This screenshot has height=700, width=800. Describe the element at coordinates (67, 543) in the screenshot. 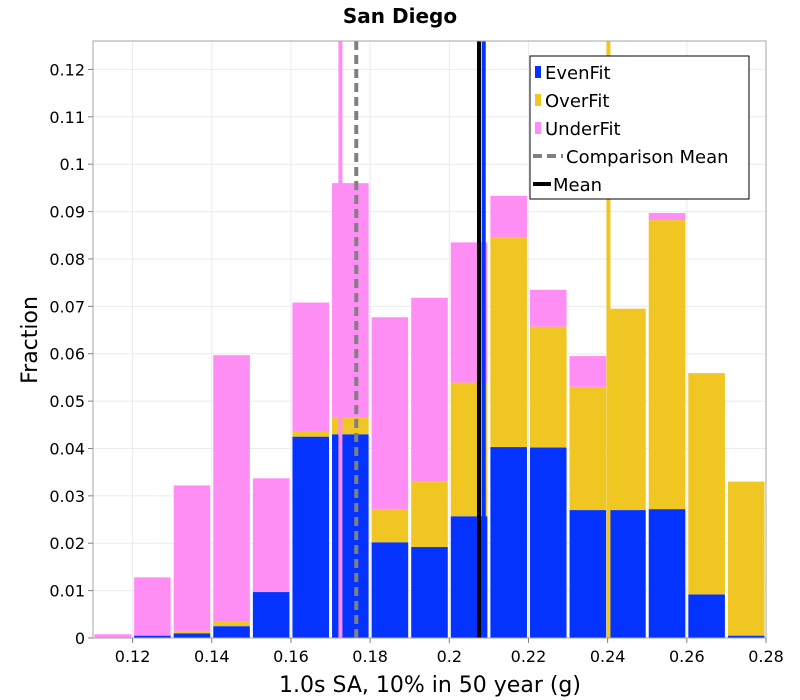

I see `y-tick-label-2: 0.02` at that location.